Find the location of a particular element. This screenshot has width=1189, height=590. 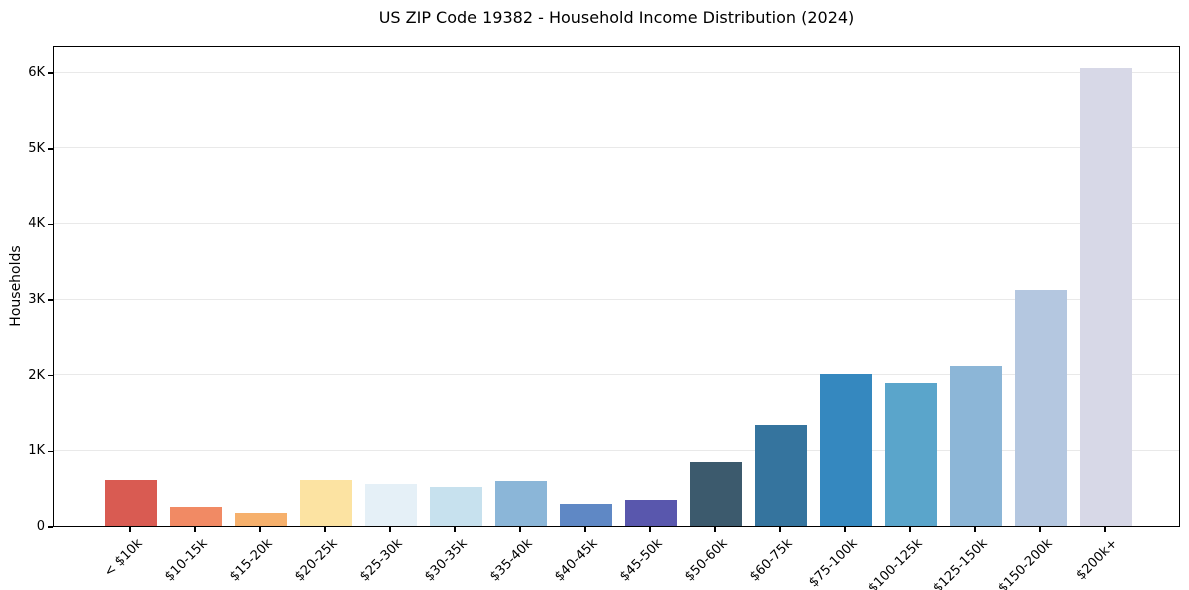

y-axis-label: Households is located at coordinates (16, 286).